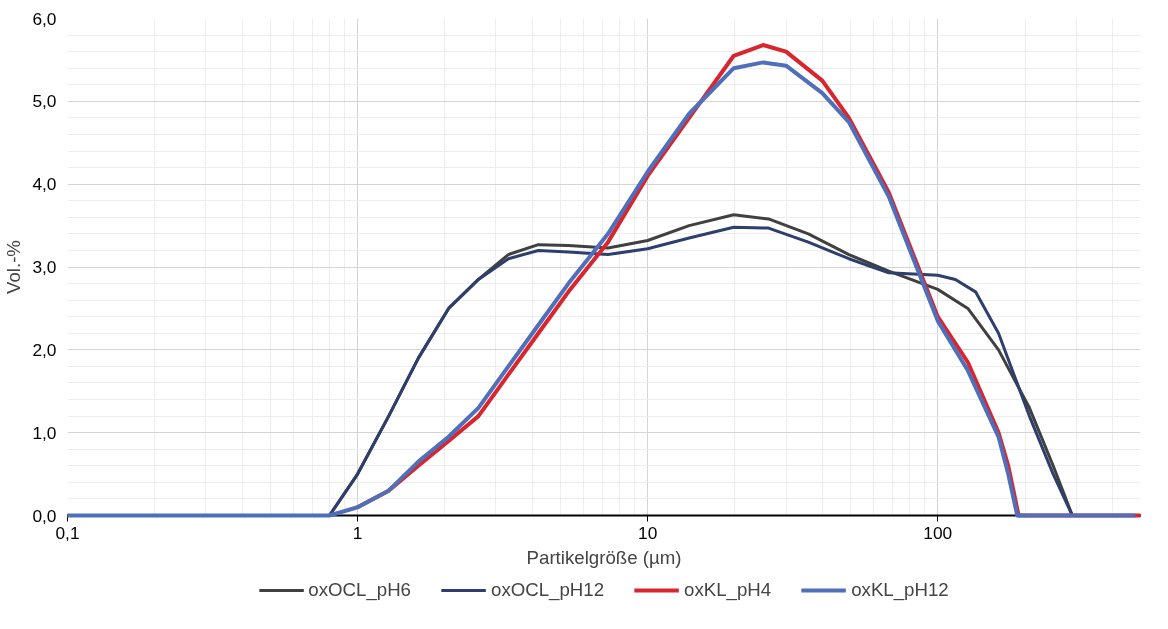 The width and height of the screenshot is (1168, 629). I want to click on x-tick-label: 100, so click(938, 532).